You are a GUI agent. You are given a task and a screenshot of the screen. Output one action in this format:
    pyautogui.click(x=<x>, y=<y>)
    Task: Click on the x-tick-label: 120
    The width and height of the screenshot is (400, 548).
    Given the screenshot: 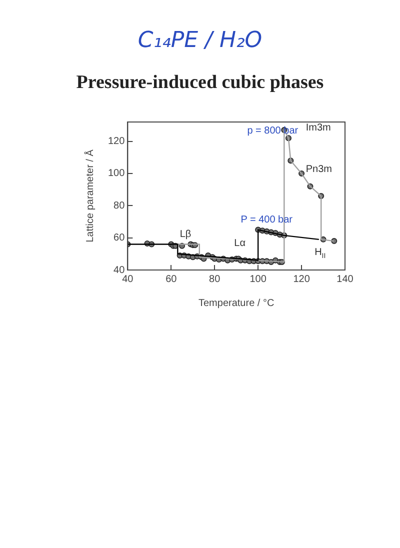 What is the action you would take?
    pyautogui.click(x=301, y=279)
    